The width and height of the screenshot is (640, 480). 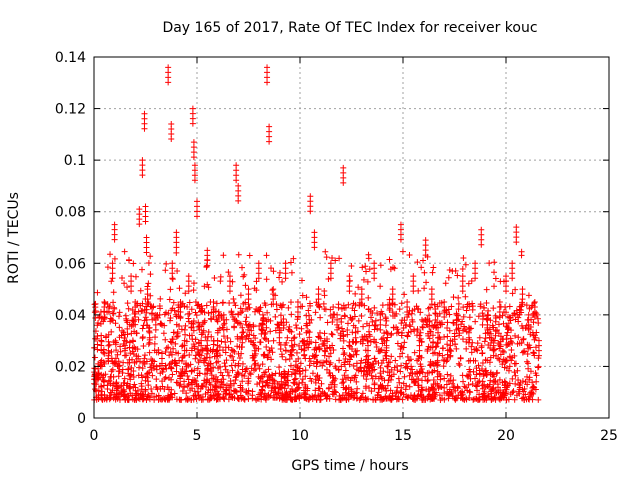 I want to click on y-tick-label: 0.04, so click(x=70, y=316).